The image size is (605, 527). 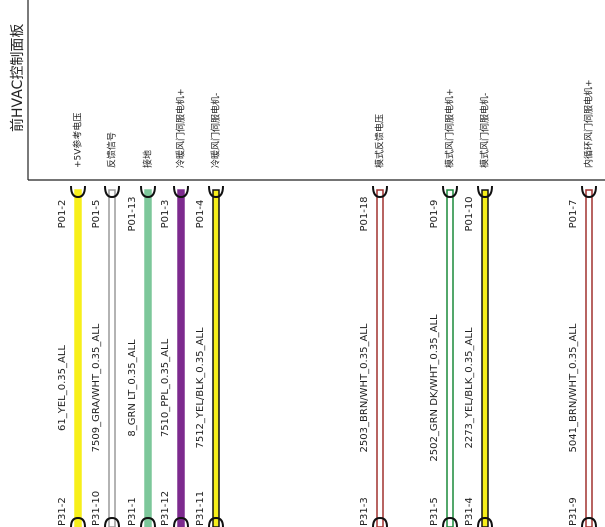 What do you see at coordinates (364, 213) in the screenshot?
I see `pin-top: P01-18` at bounding box center [364, 213].